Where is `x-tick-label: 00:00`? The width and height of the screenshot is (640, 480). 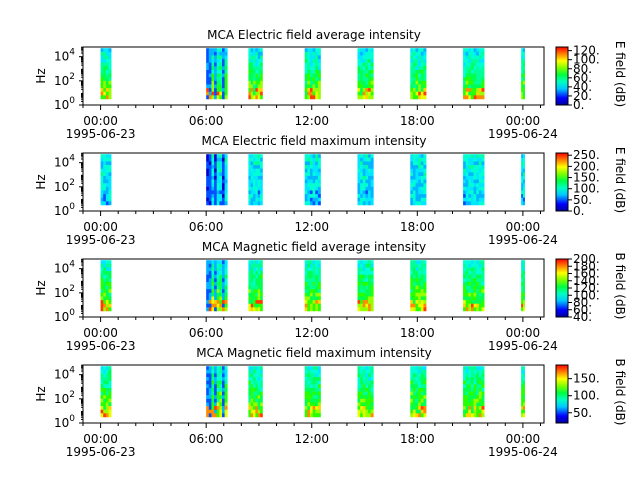 x-tick-label: 00:00 is located at coordinates (100, 439).